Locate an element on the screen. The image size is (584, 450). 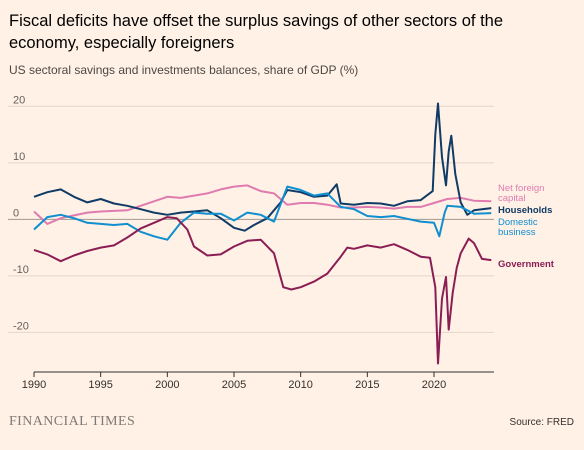
series-label: Government is located at coordinates (526, 264).